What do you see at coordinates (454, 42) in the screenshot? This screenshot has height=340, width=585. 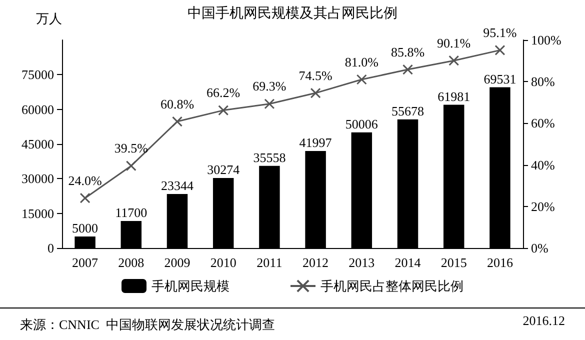 I see `data-label: 90.1%` at bounding box center [454, 42].